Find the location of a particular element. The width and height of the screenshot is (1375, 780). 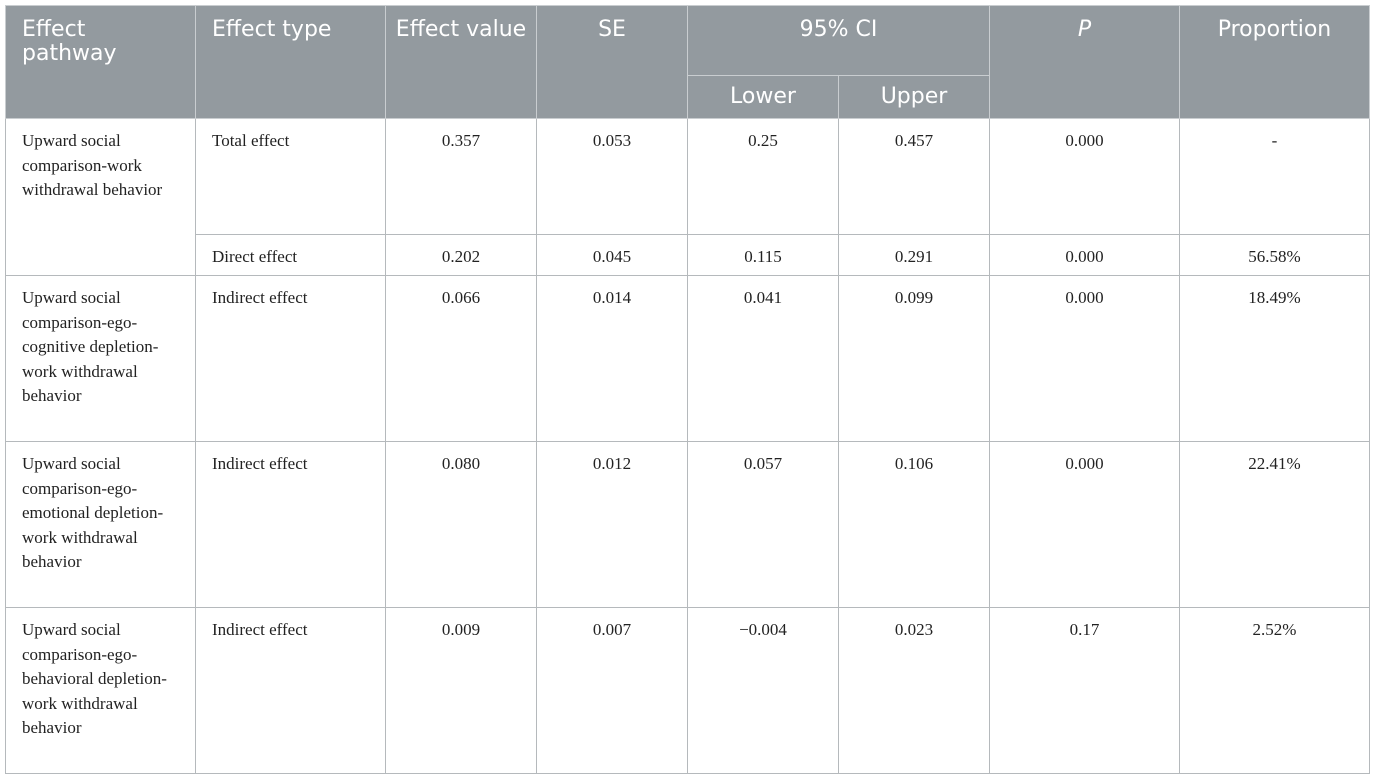

cell-ci-lower: 0.041 is located at coordinates (763, 358).